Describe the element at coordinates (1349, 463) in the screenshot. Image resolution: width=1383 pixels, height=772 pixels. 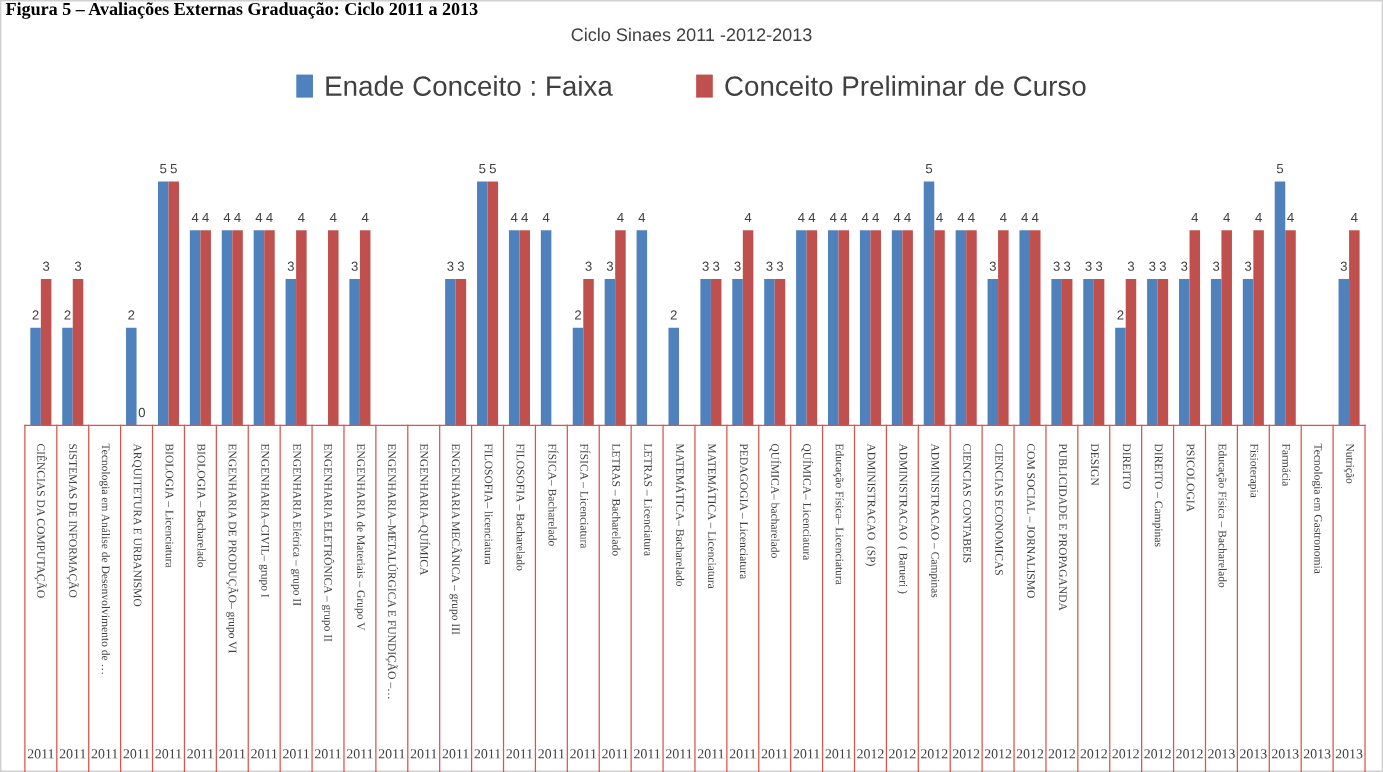
I see `x-tick-label: Nutrição` at that location.